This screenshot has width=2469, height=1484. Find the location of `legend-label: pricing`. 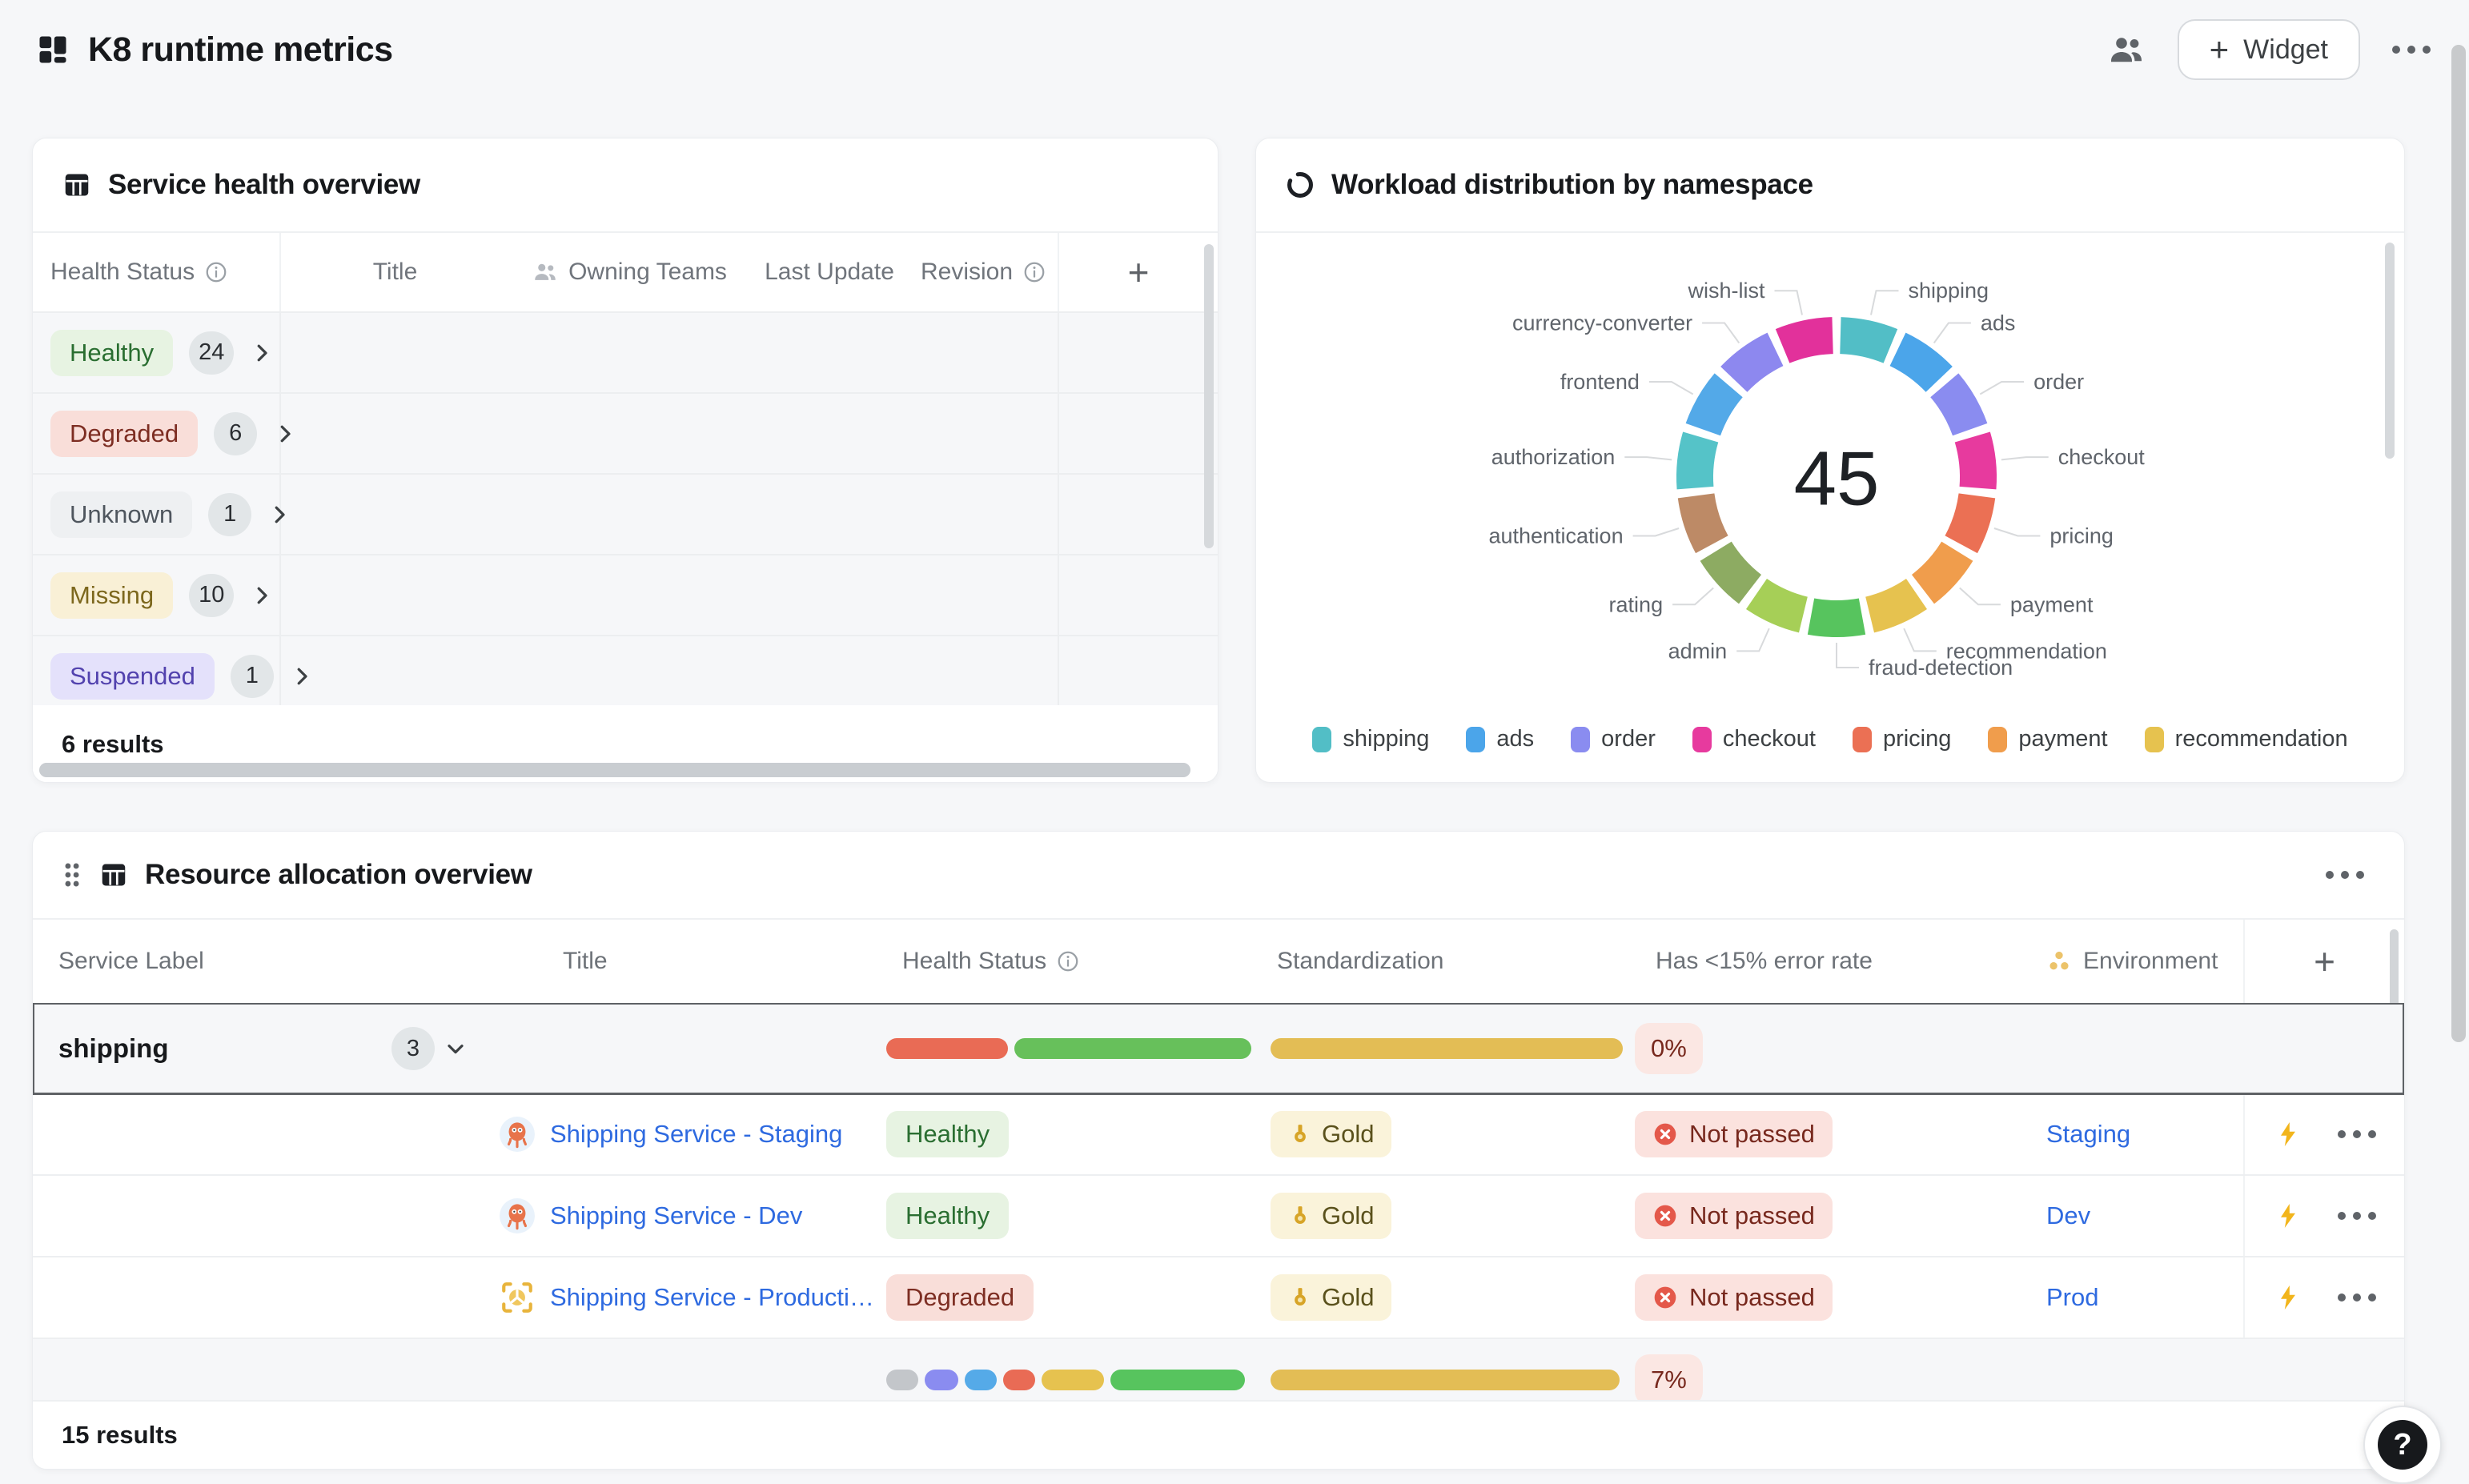

legend-label: pricing is located at coordinates (1917, 739).